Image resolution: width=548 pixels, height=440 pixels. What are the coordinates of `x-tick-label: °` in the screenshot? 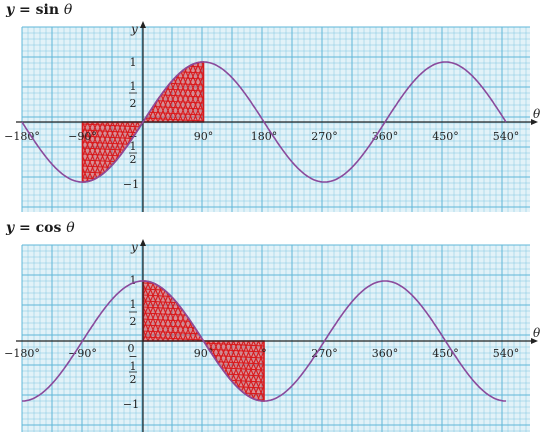 It's located at (264, 353).